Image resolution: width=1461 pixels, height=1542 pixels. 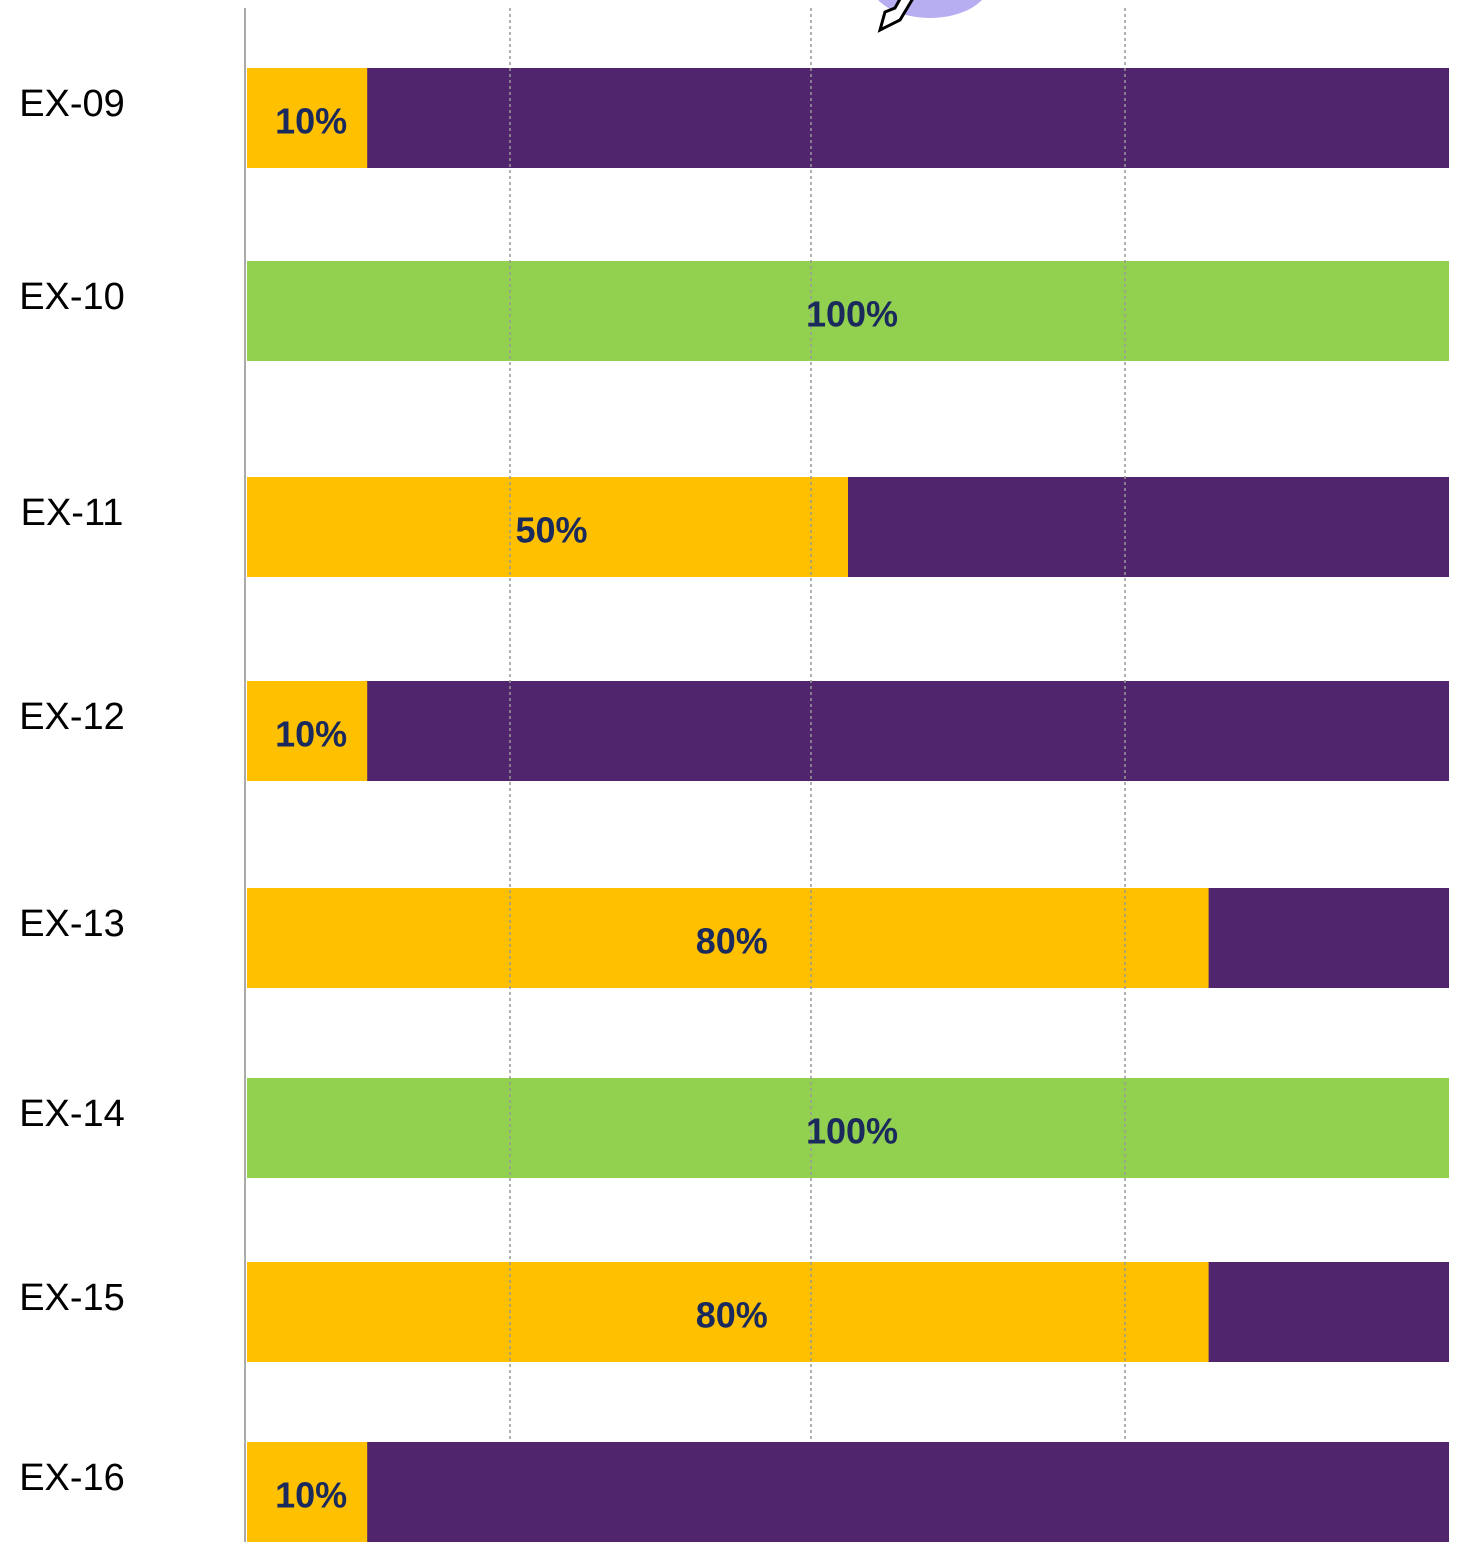 What do you see at coordinates (895, 16) in the screenshot?
I see `decoration-arrow` at bounding box center [895, 16].